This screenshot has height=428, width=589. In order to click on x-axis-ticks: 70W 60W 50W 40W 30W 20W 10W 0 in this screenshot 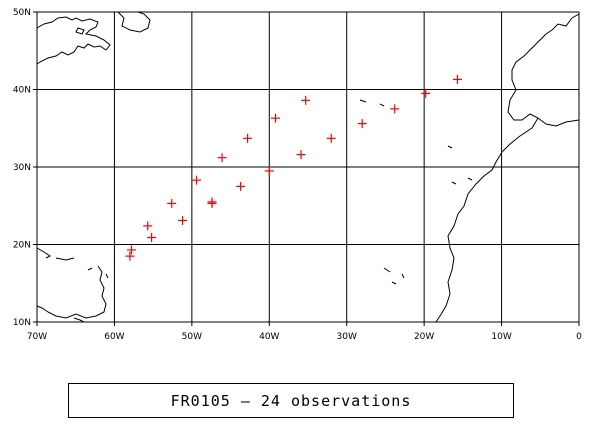, I will do `click(304, 332)`.